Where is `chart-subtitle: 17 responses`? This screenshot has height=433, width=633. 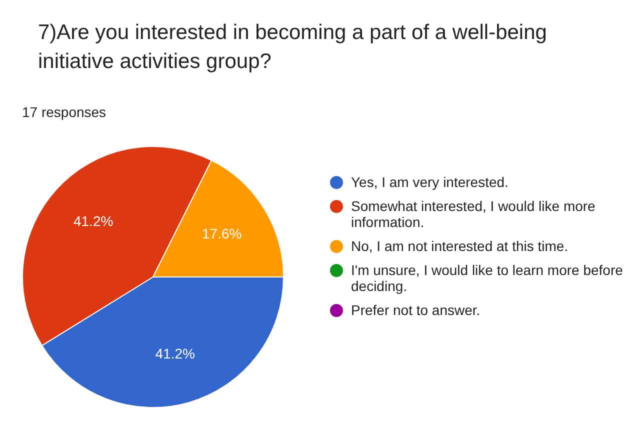
chart-subtitle: 17 responses is located at coordinates (64, 112).